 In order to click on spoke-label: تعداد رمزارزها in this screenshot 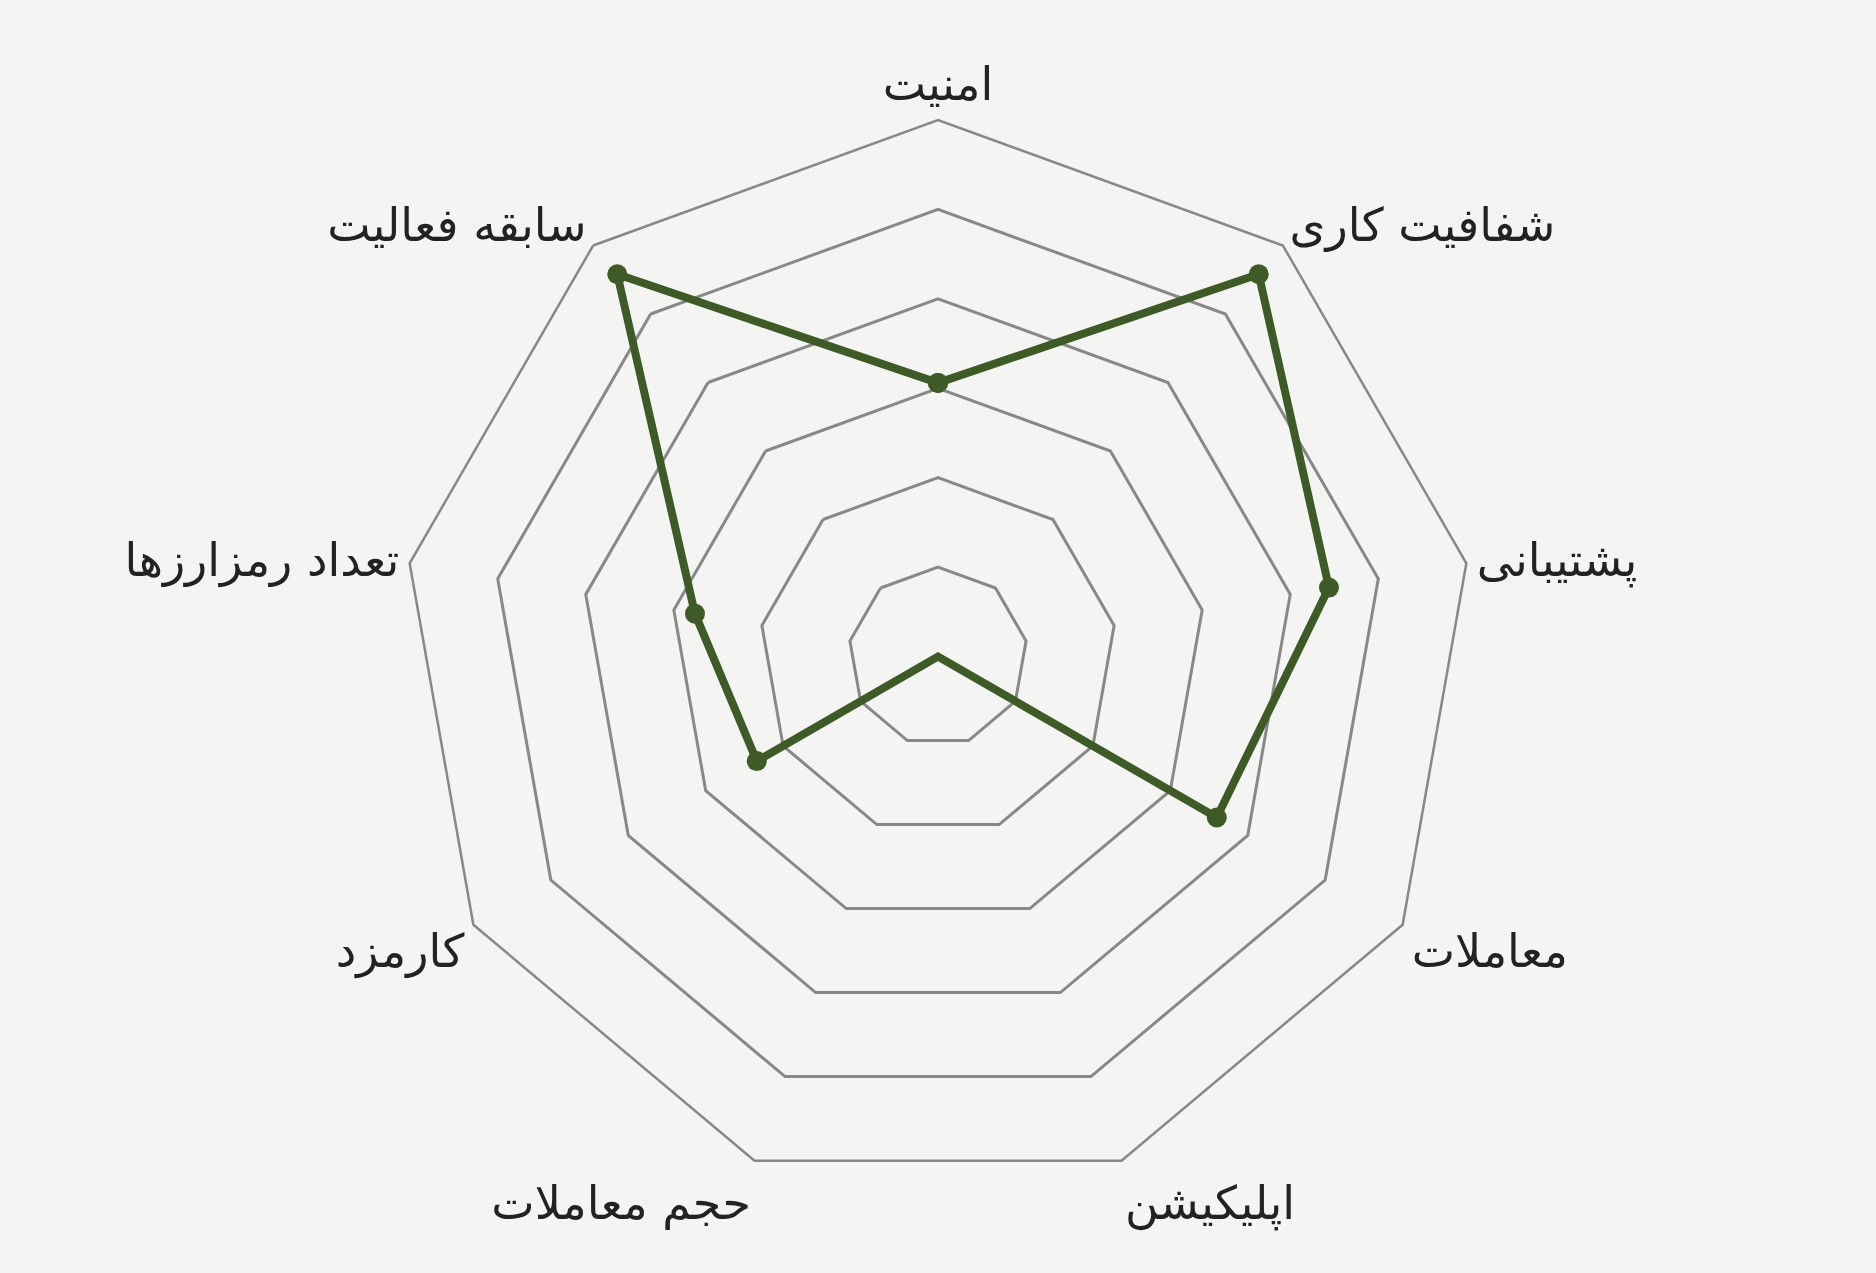, I will do `click(262, 560)`.